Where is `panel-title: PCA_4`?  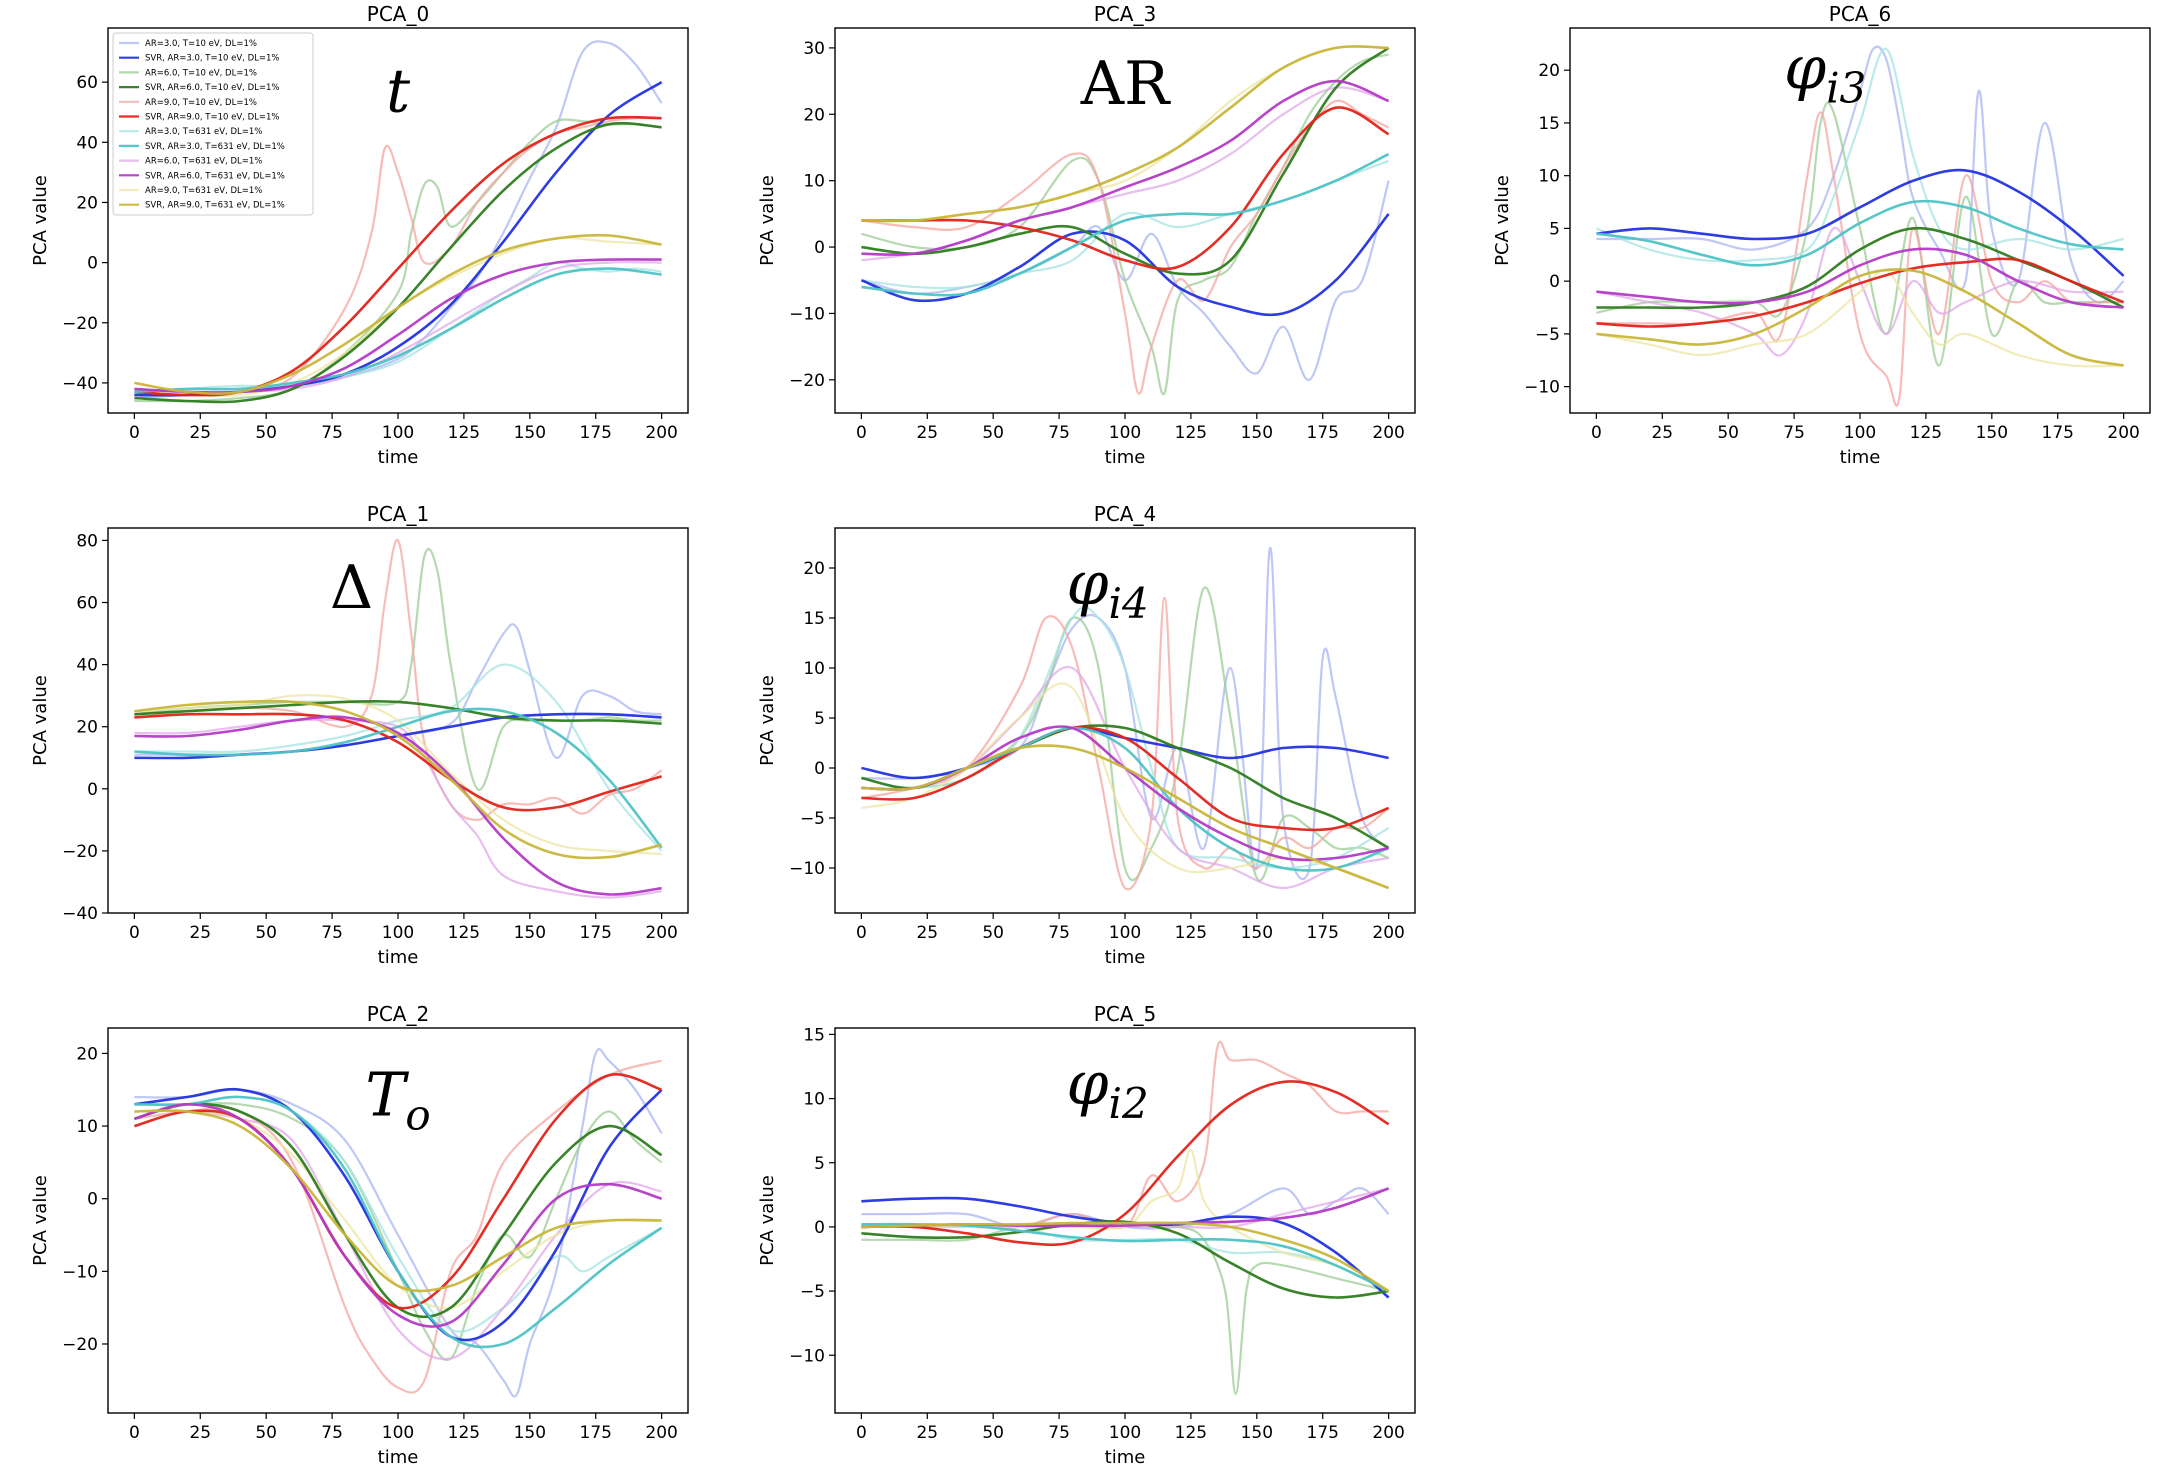 panel-title: PCA_4 is located at coordinates (1125, 514).